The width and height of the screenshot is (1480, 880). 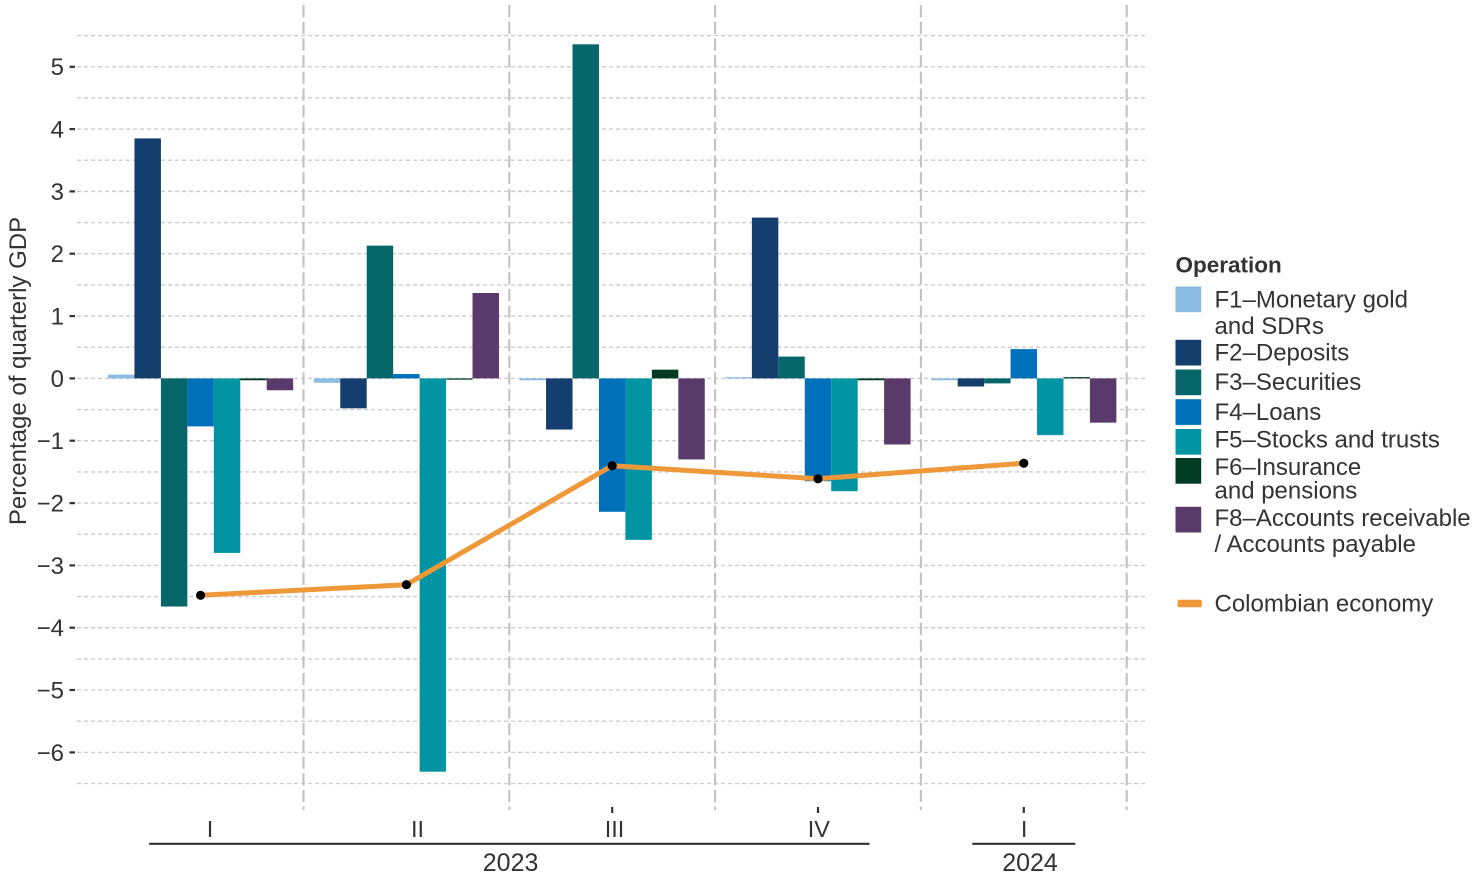 I want to click on svg-text: 0, so click(x=57, y=379).